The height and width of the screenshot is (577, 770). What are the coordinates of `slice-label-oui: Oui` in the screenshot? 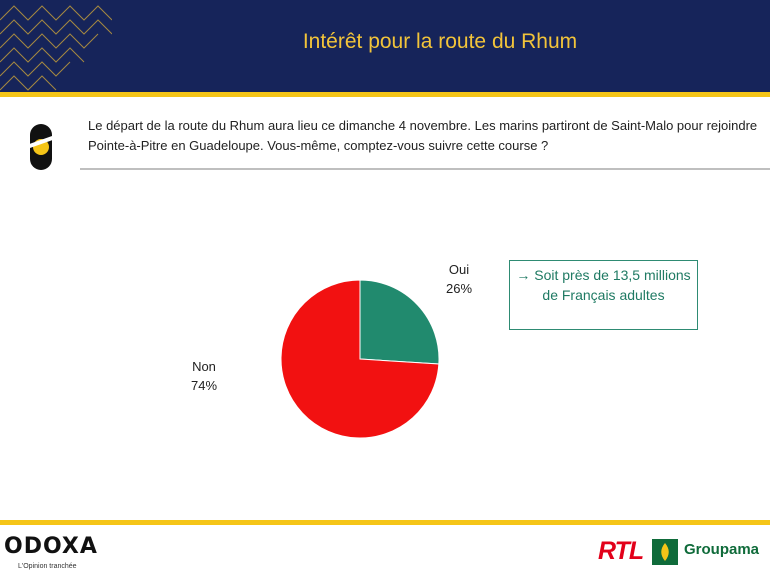 It's located at (459, 269).